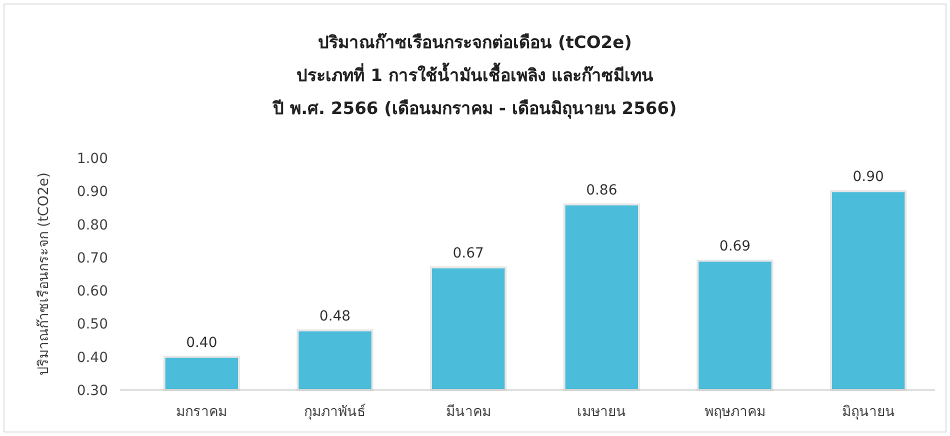  What do you see at coordinates (335, 411) in the screenshot?
I see `x-tick-label: กุมภาพันธ์` at bounding box center [335, 411].